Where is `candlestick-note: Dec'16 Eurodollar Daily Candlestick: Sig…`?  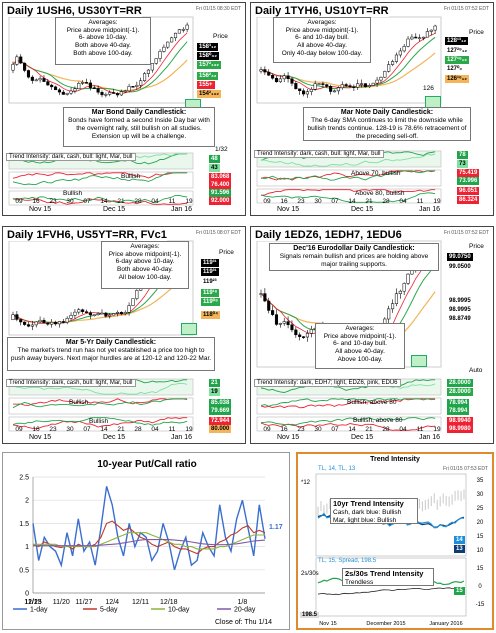
candlestick-note: Dec'16 Eurodollar Daily Candlestick: Sig… is located at coordinates (354, 257).